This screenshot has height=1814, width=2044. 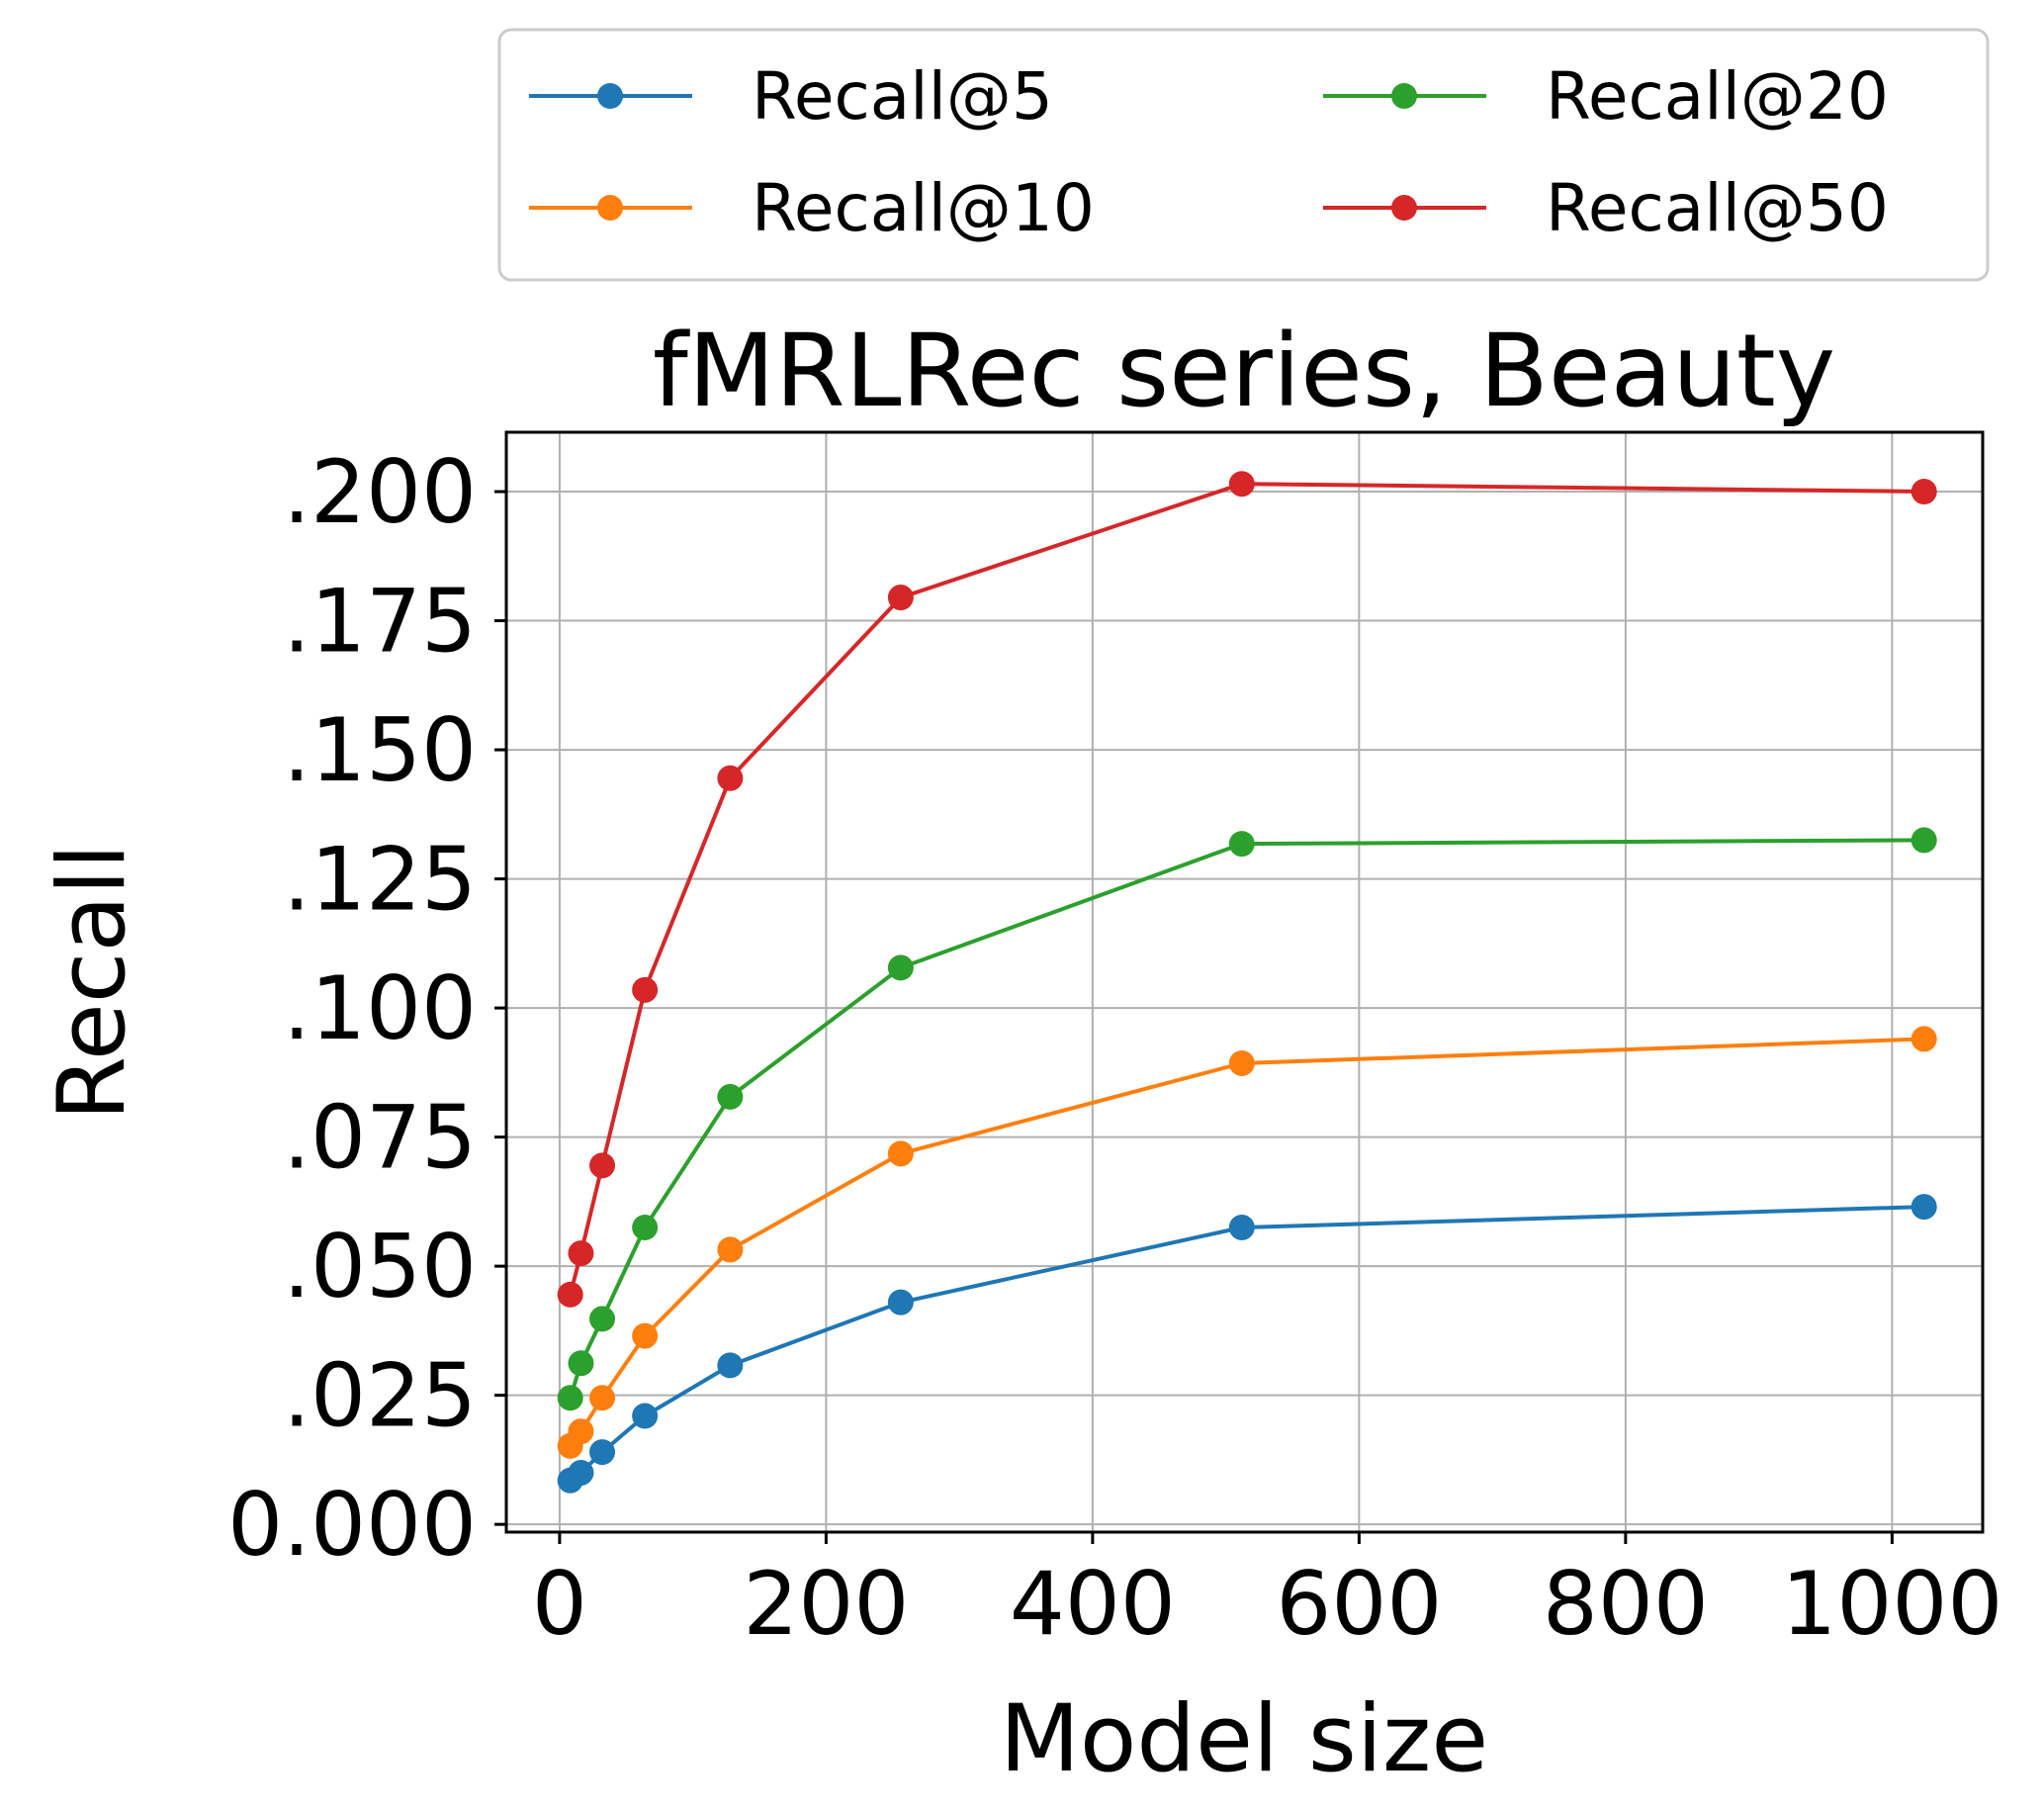 What do you see at coordinates (380, 1008) in the screenshot?
I see `y-tick-label: .100` at bounding box center [380, 1008].